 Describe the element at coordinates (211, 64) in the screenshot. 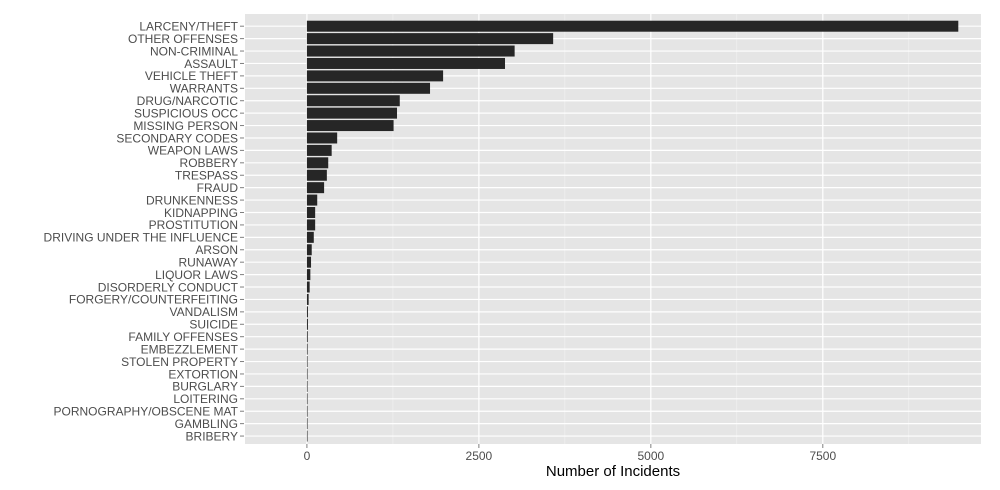

I see `category-label: ASSAULT` at that location.